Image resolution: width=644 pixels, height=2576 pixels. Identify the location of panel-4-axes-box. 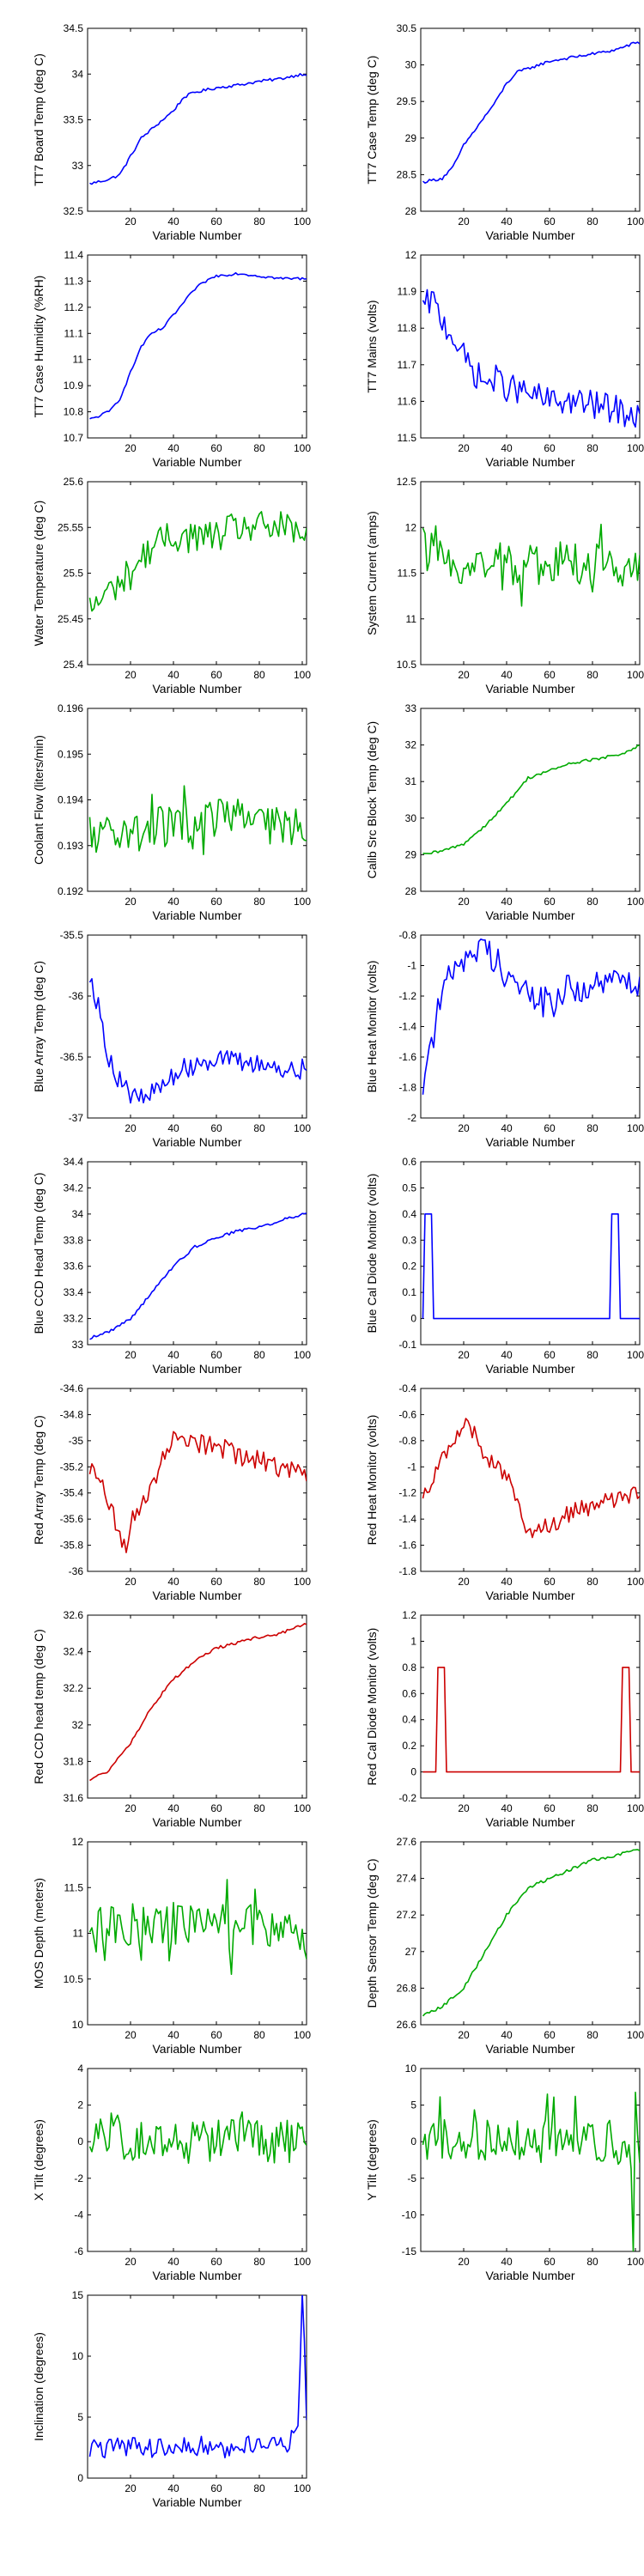
(530, 346).